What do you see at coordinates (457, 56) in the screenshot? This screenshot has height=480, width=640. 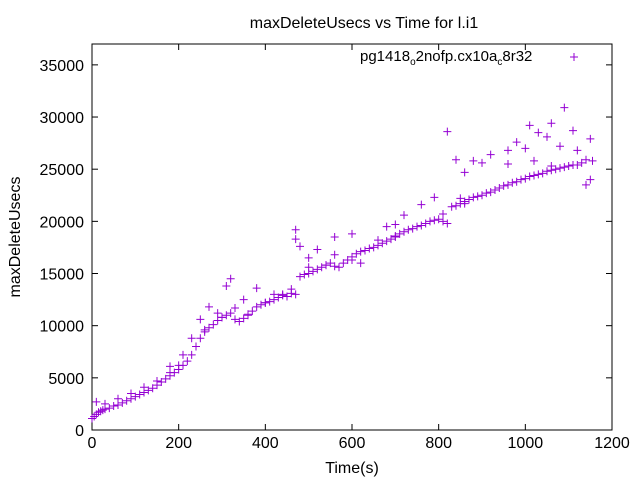 I see `legend-label-part-2: 2nofp.cx10a` at bounding box center [457, 56].